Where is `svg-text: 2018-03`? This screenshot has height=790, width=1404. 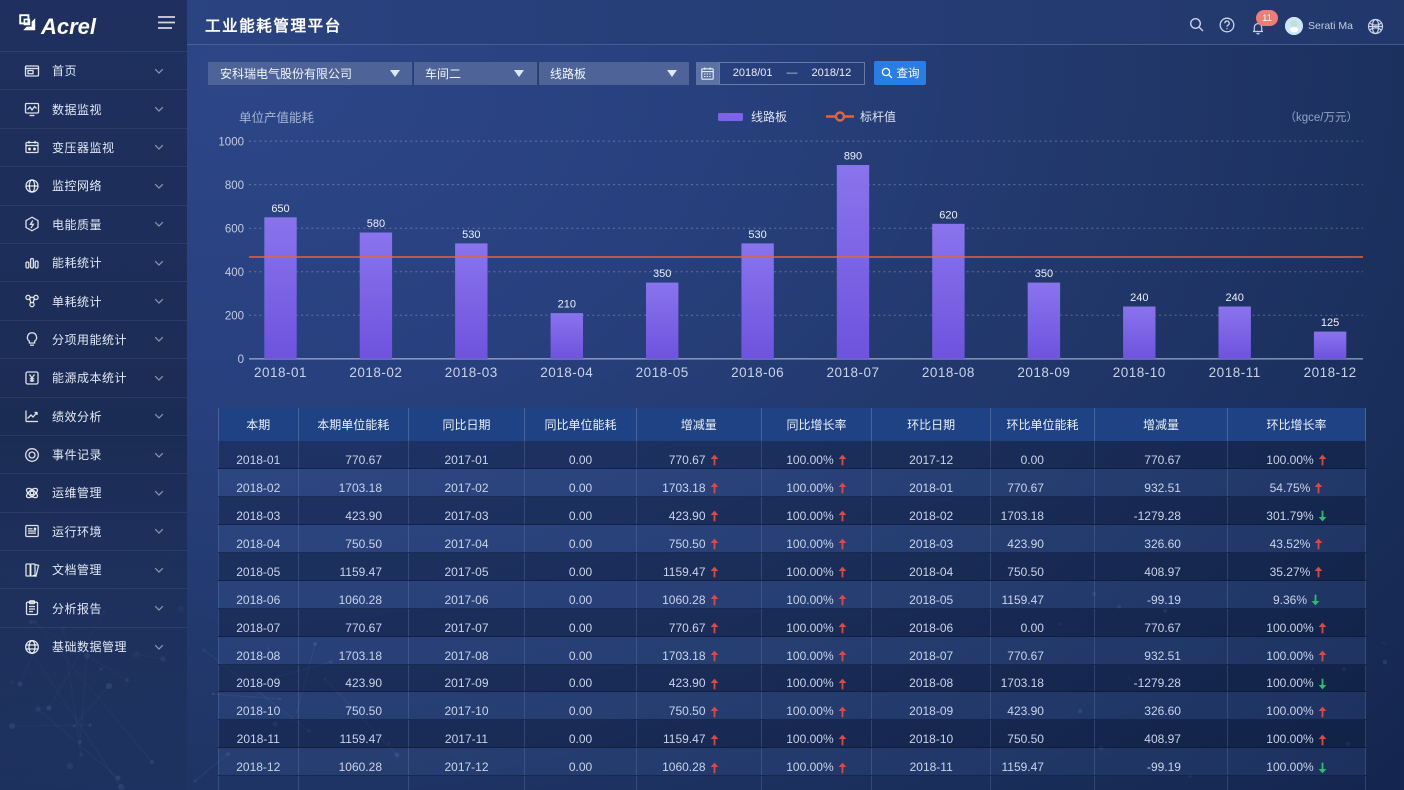
svg-text: 2018-03 is located at coordinates (471, 372).